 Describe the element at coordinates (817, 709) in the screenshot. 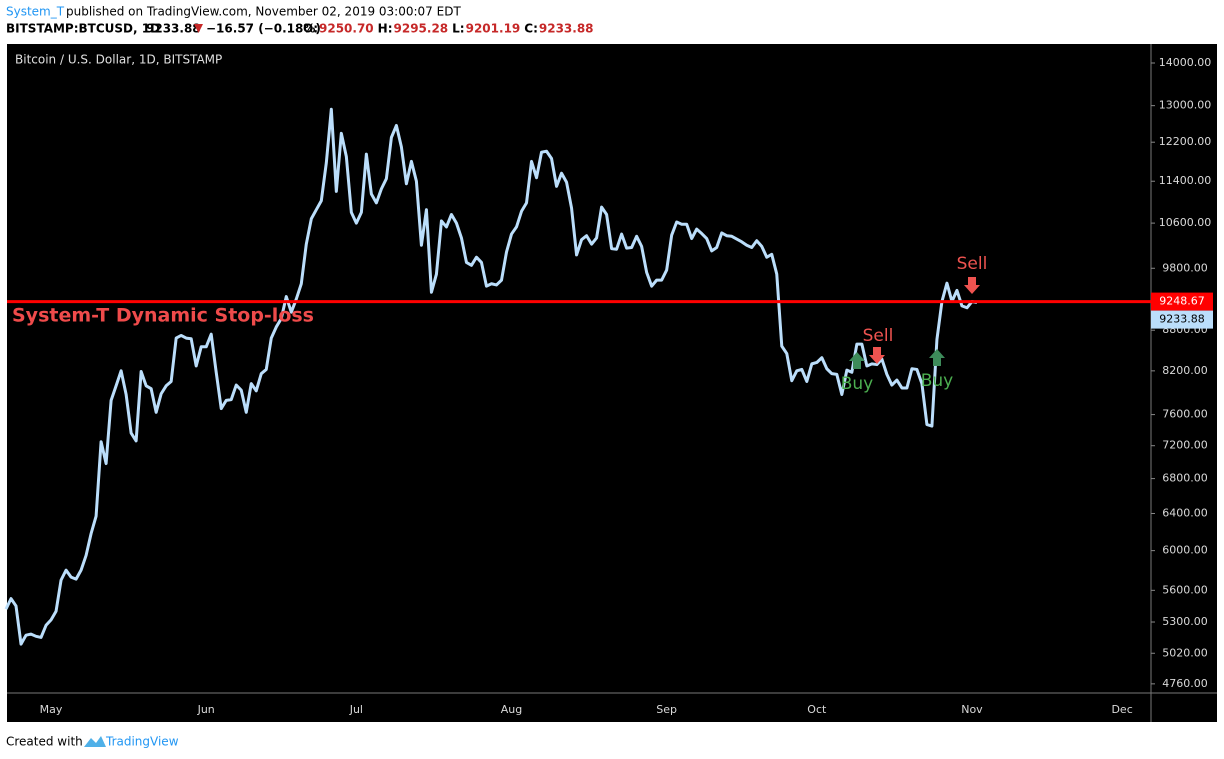

I see `x-tick-label: Oct` at that location.